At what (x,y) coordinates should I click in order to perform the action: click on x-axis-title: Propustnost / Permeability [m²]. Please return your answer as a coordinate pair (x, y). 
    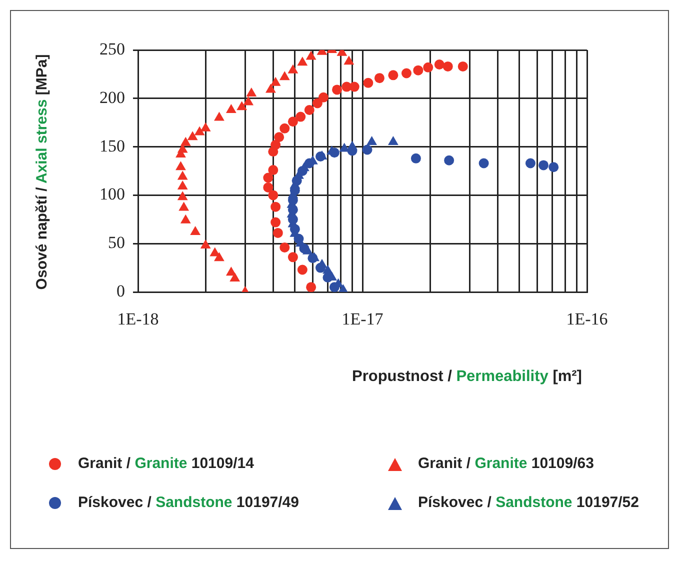
    Looking at the image, I should click on (467, 376).